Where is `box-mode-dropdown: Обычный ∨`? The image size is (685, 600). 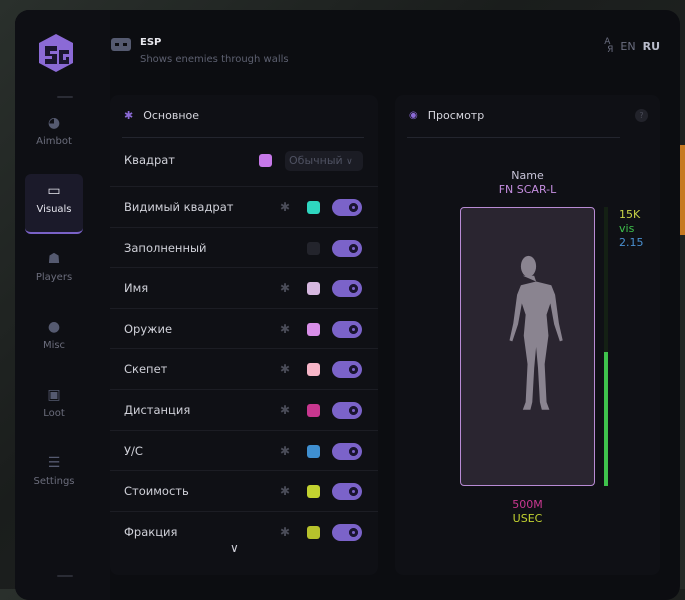
box-mode-dropdown: Обычный ∨ is located at coordinates (324, 161).